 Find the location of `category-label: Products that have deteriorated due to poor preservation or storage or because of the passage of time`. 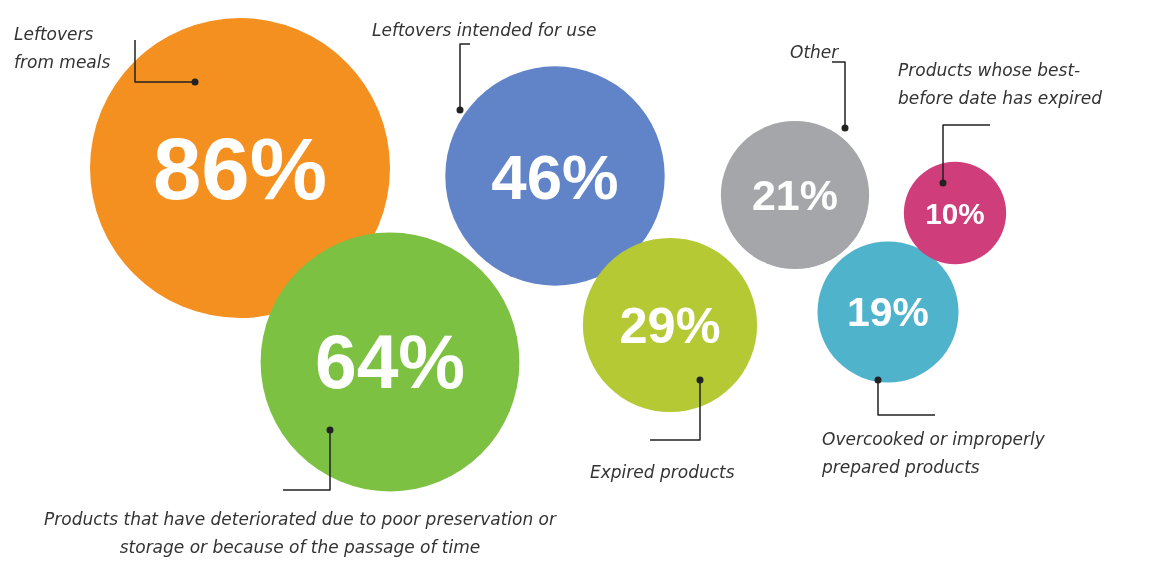

category-label: Products that have deteriorated due to poor preservation or storage or because of the passage of time is located at coordinates (300, 533).